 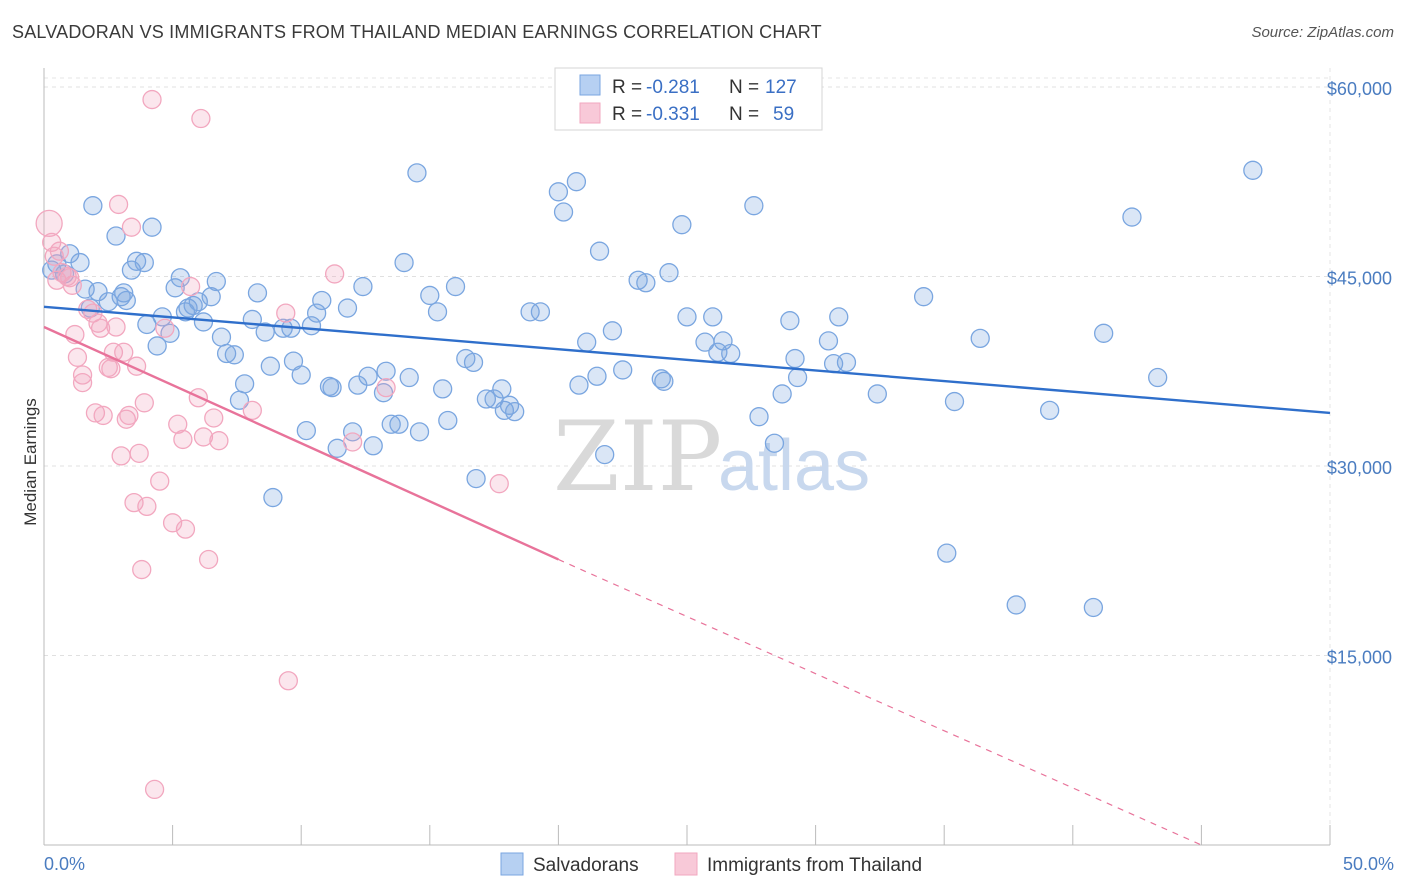 I want to click on watermark-atlas: atlas, so click(x=794, y=466).